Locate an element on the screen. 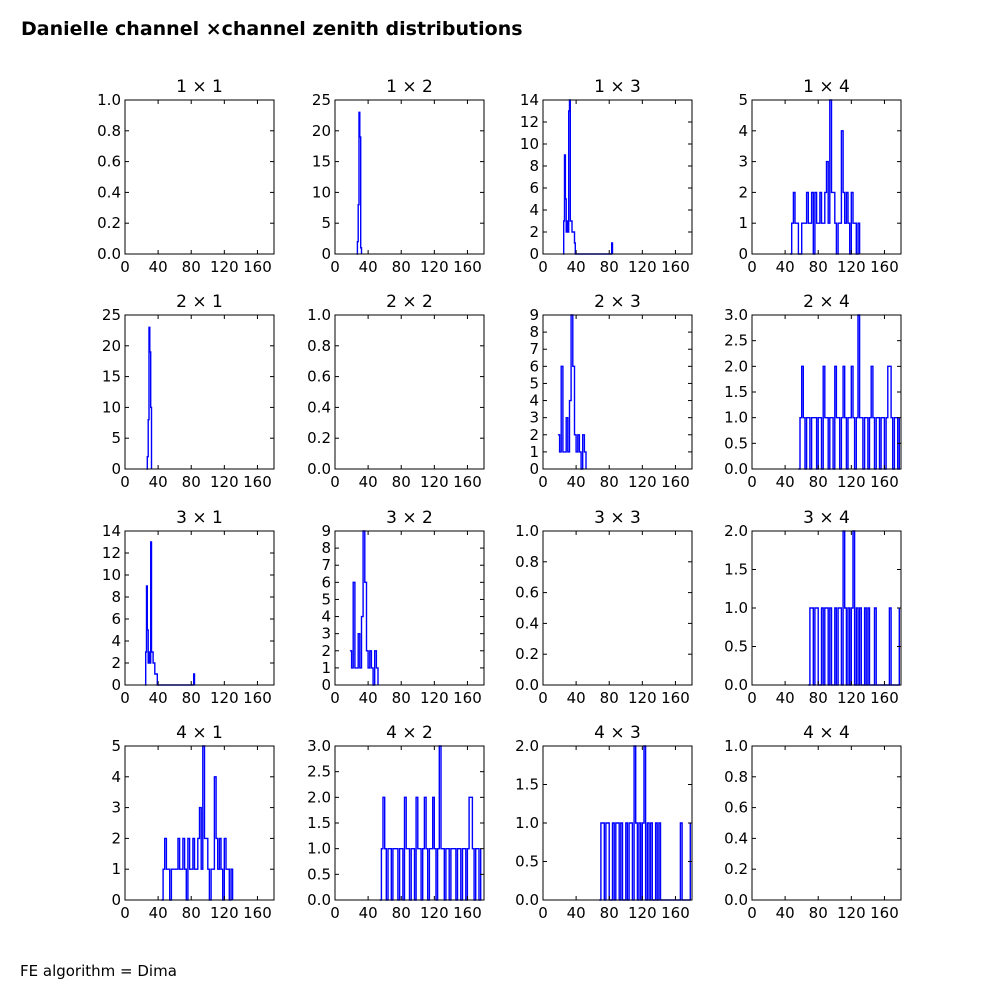 The image size is (1000, 1000). subplot-title: 1 × 2 is located at coordinates (409, 87).